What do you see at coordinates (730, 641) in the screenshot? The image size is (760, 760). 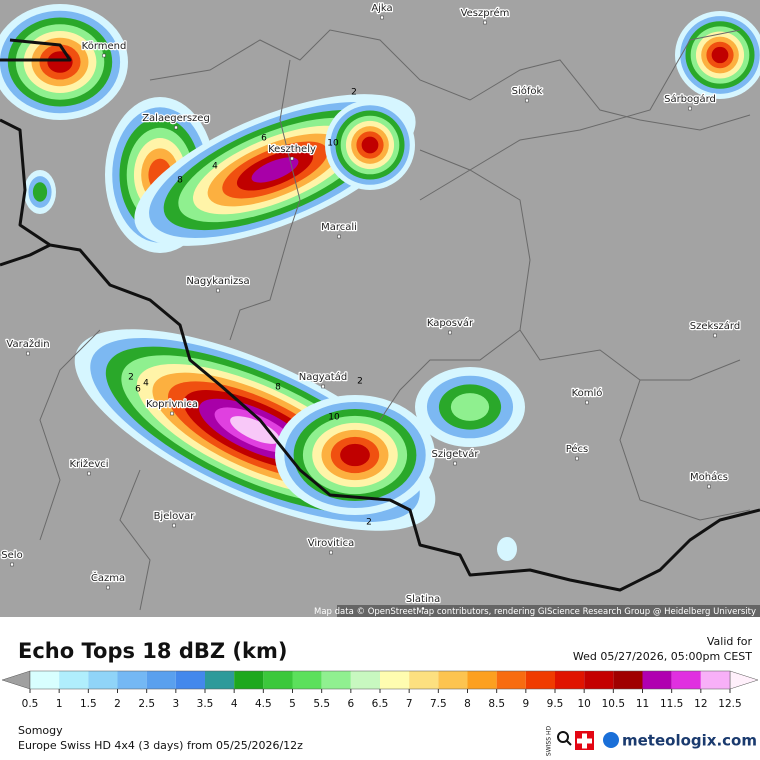 I see `valid-label: Valid for` at bounding box center [730, 641].